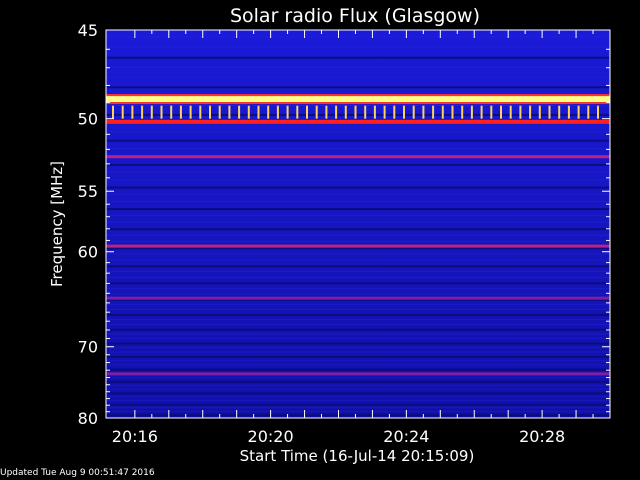  What do you see at coordinates (406, 436) in the screenshot?
I see `x-tick-label: 20:24` at bounding box center [406, 436].